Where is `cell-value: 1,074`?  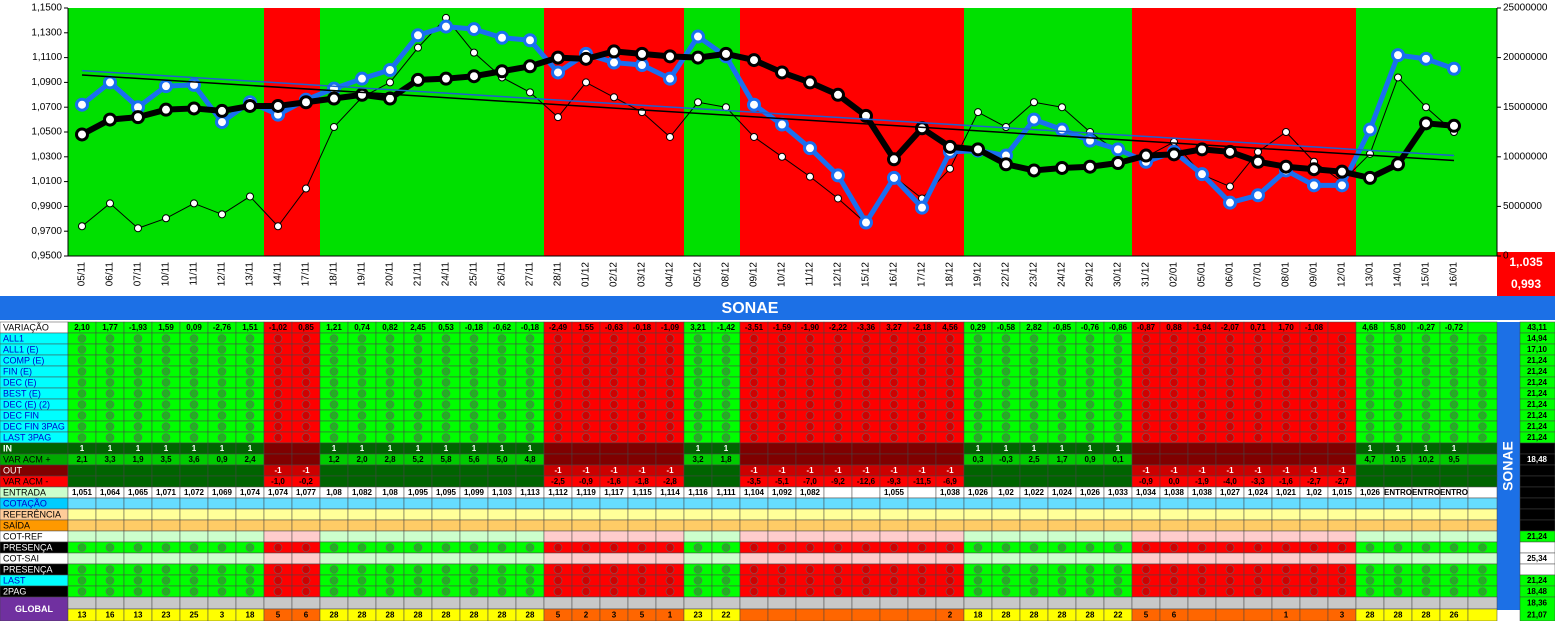
cell-value: 1,074 is located at coordinates (278, 492).